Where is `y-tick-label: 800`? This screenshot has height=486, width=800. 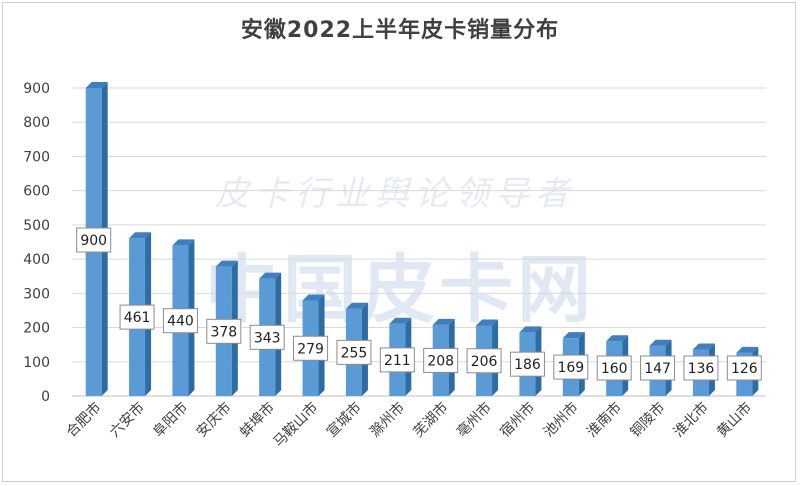
y-tick-label: 800 is located at coordinates (36, 123).